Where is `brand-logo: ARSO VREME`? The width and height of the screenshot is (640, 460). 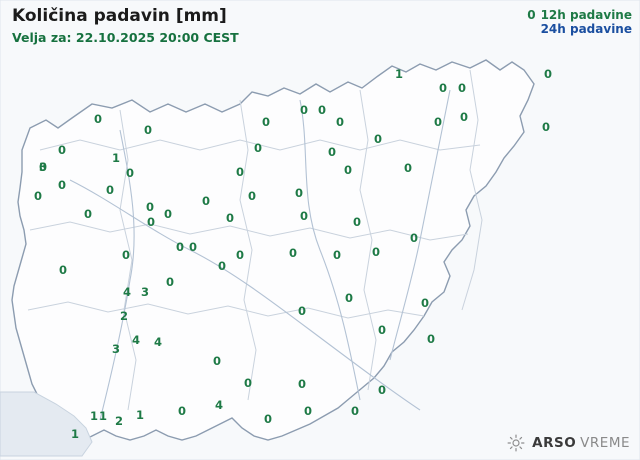 brand-logo: ARSO VREME is located at coordinates (568, 443).